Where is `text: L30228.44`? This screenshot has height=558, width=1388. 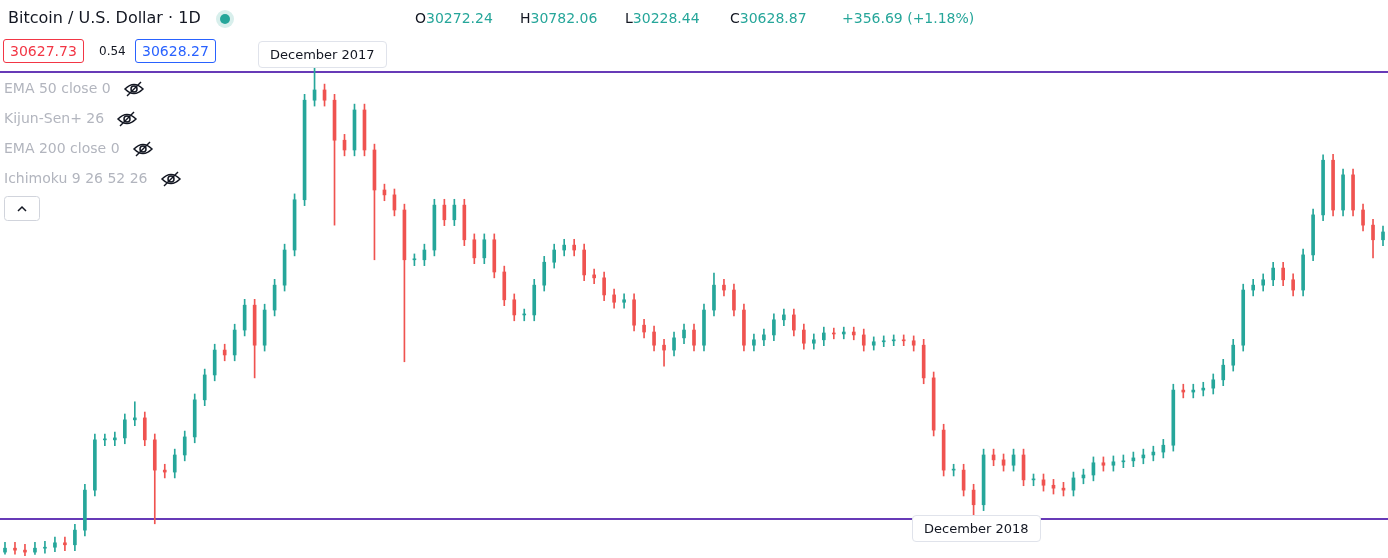 text: L30228.44 is located at coordinates (662, 18).